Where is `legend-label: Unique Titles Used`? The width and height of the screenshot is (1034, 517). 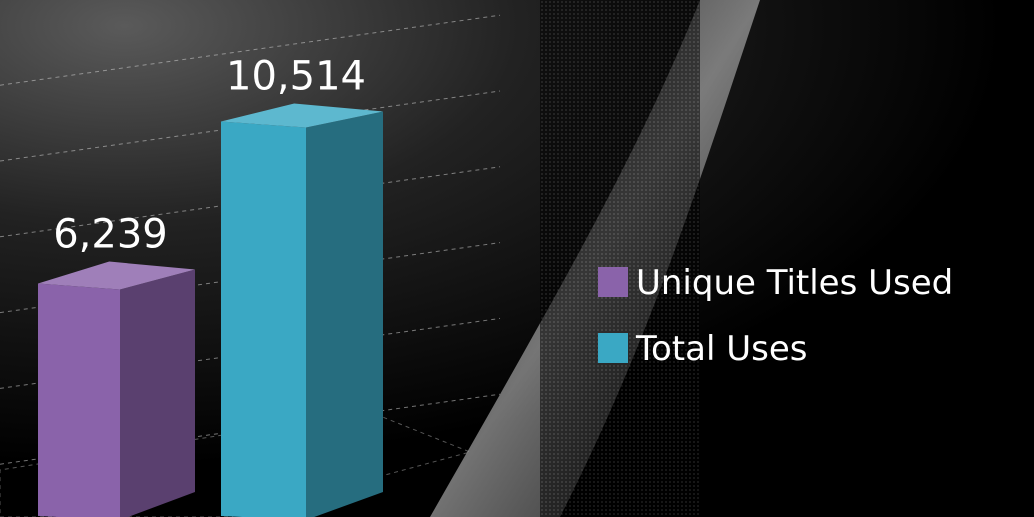 legend-label: Unique Titles Used is located at coordinates (794, 283).